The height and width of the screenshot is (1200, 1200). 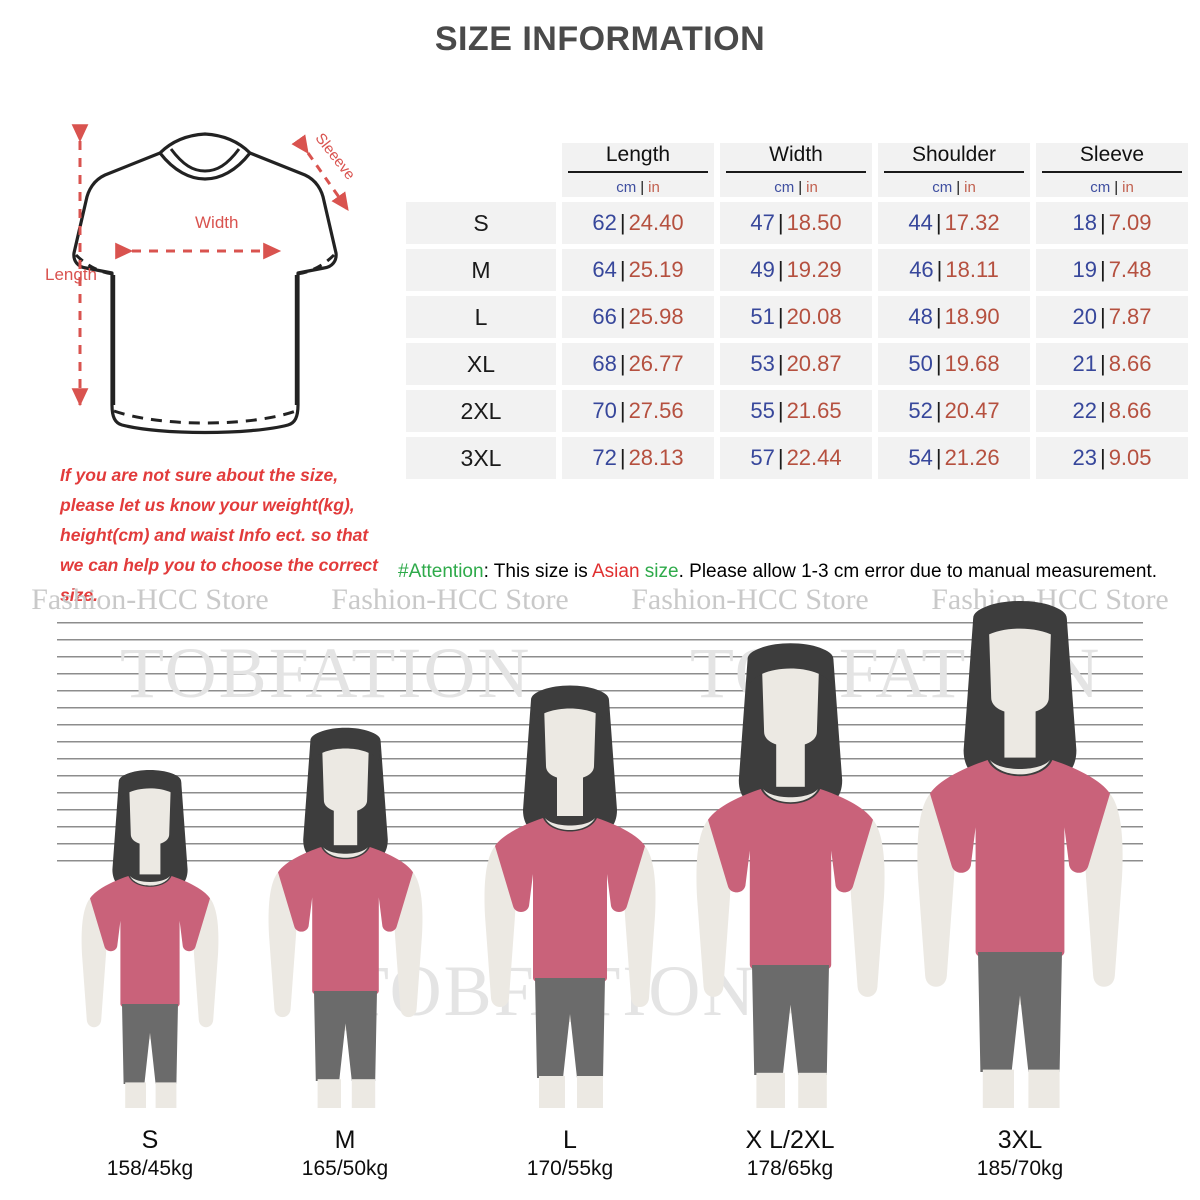 What do you see at coordinates (1130, 269) in the screenshot?
I see `value-in: 7.48` at bounding box center [1130, 269].